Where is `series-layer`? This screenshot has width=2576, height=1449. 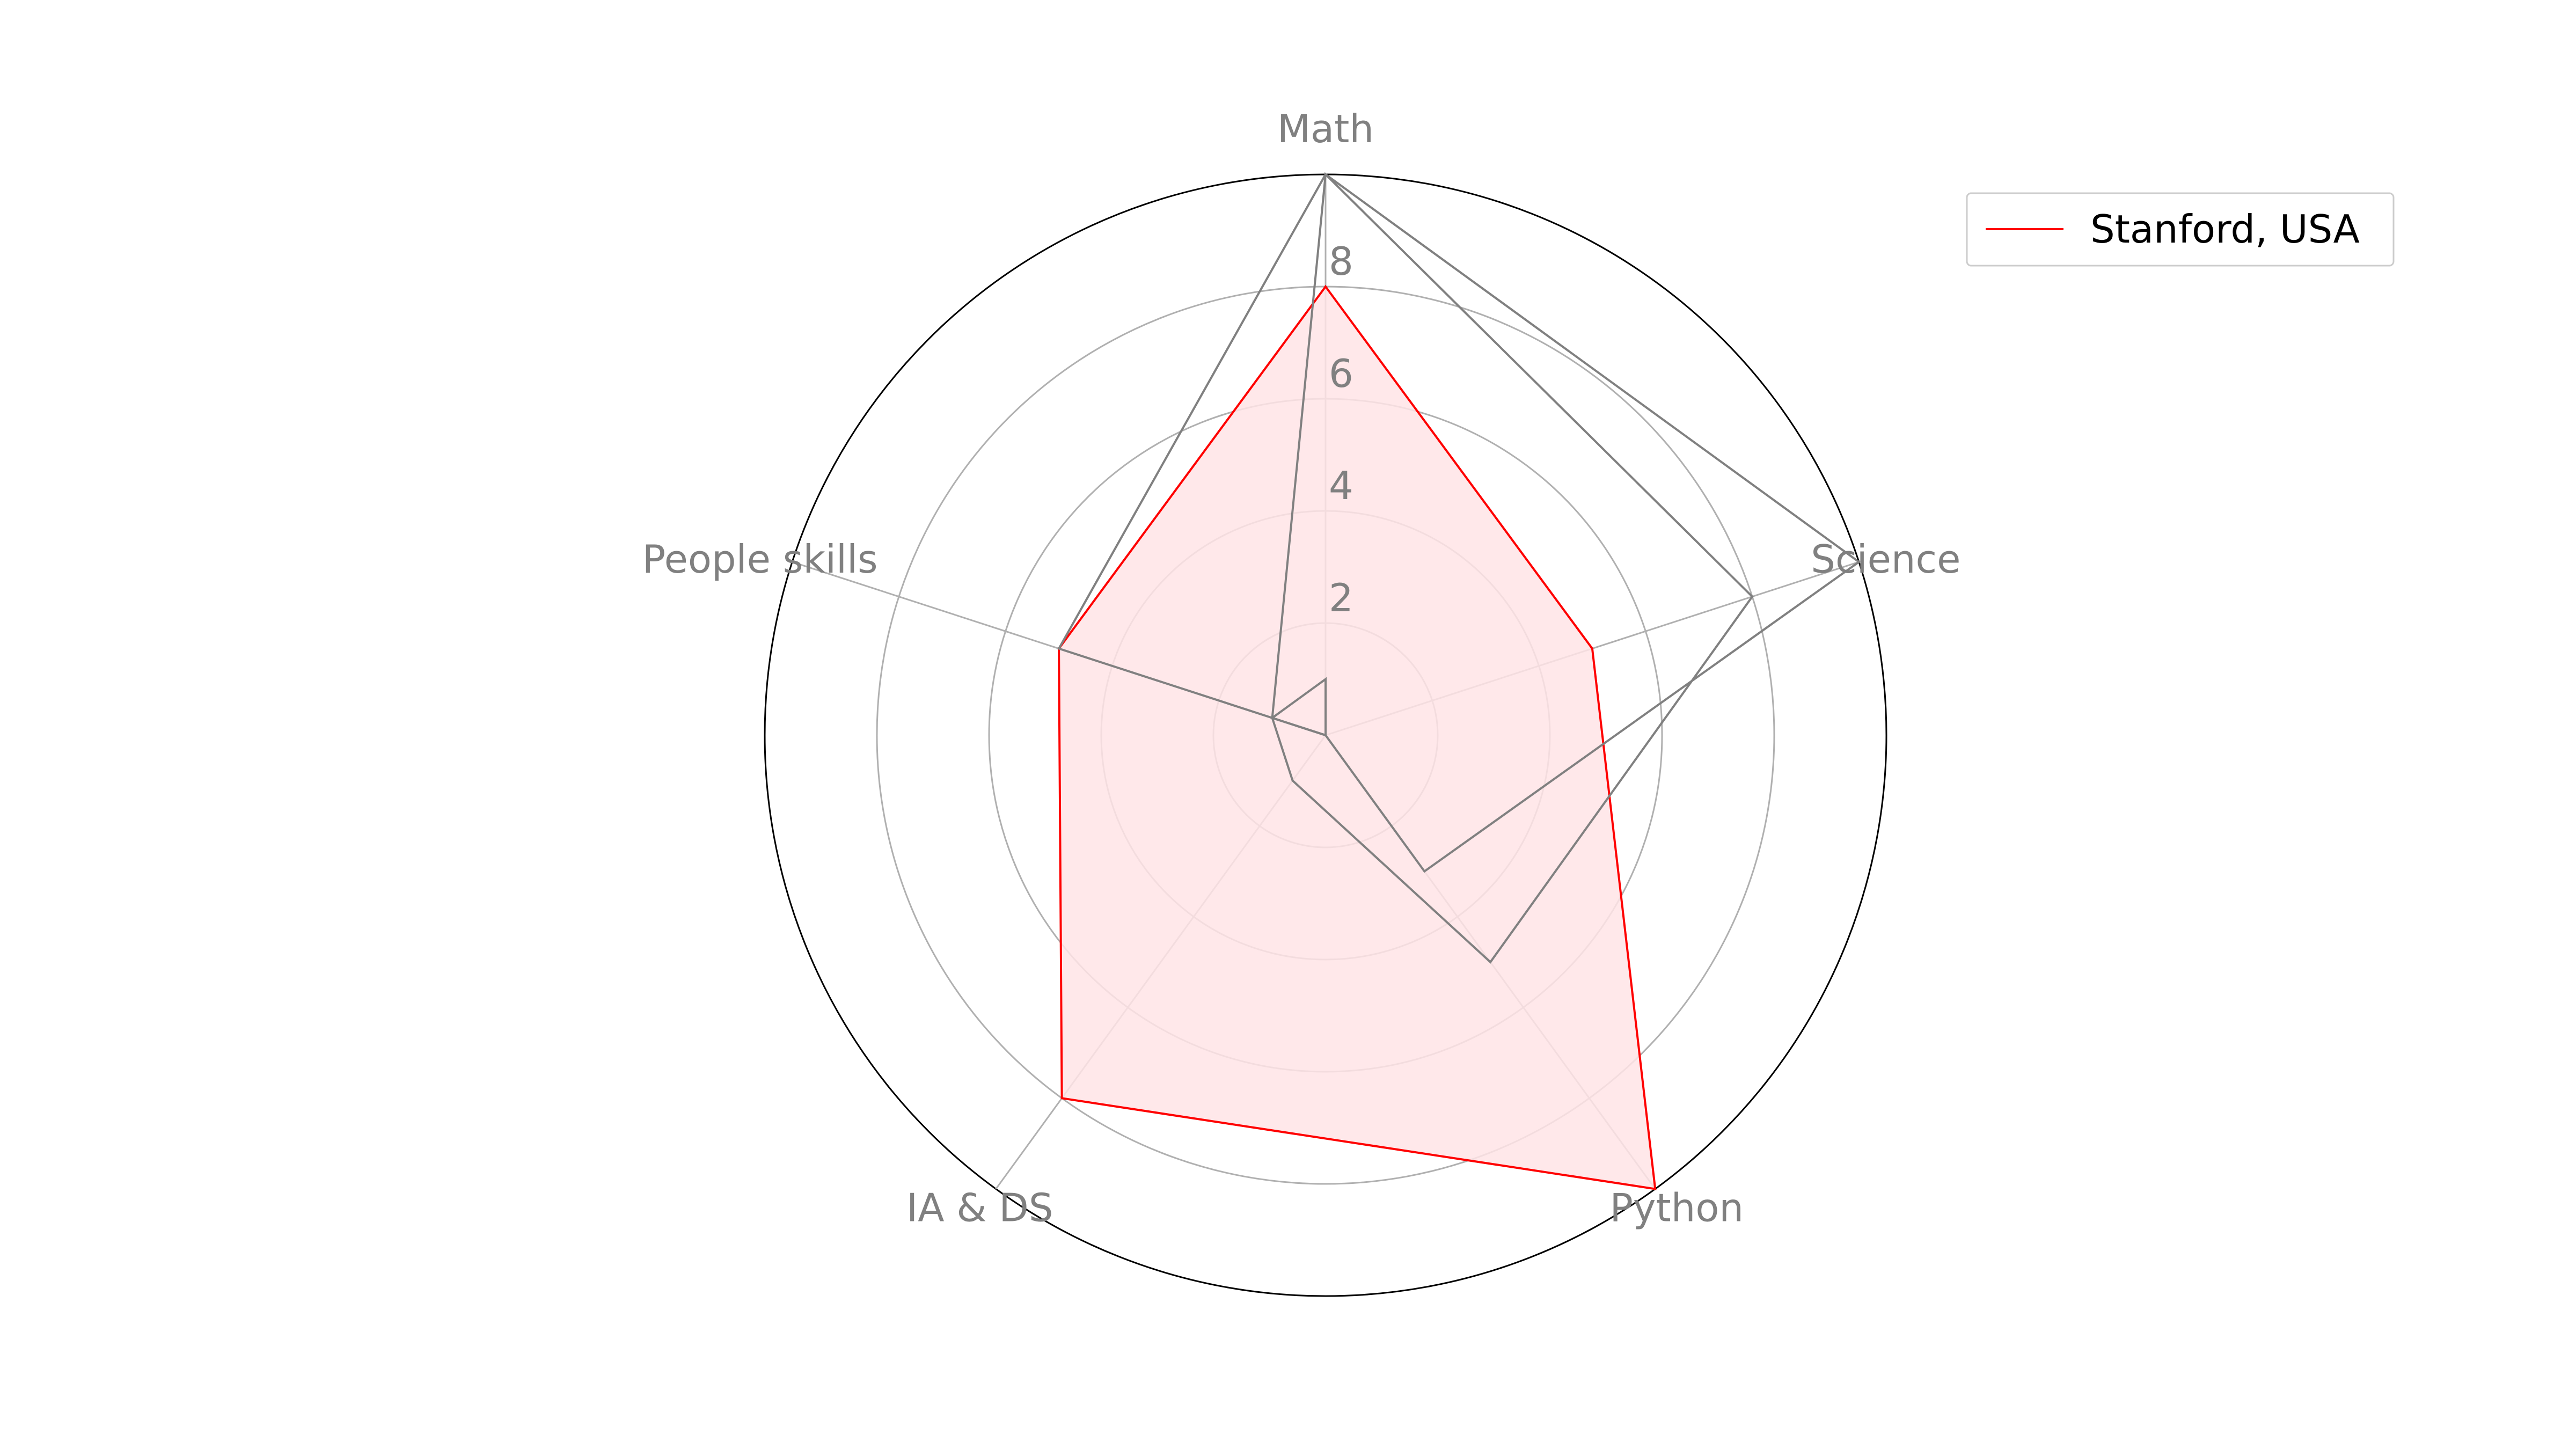
series-layer is located at coordinates (1357, 737).